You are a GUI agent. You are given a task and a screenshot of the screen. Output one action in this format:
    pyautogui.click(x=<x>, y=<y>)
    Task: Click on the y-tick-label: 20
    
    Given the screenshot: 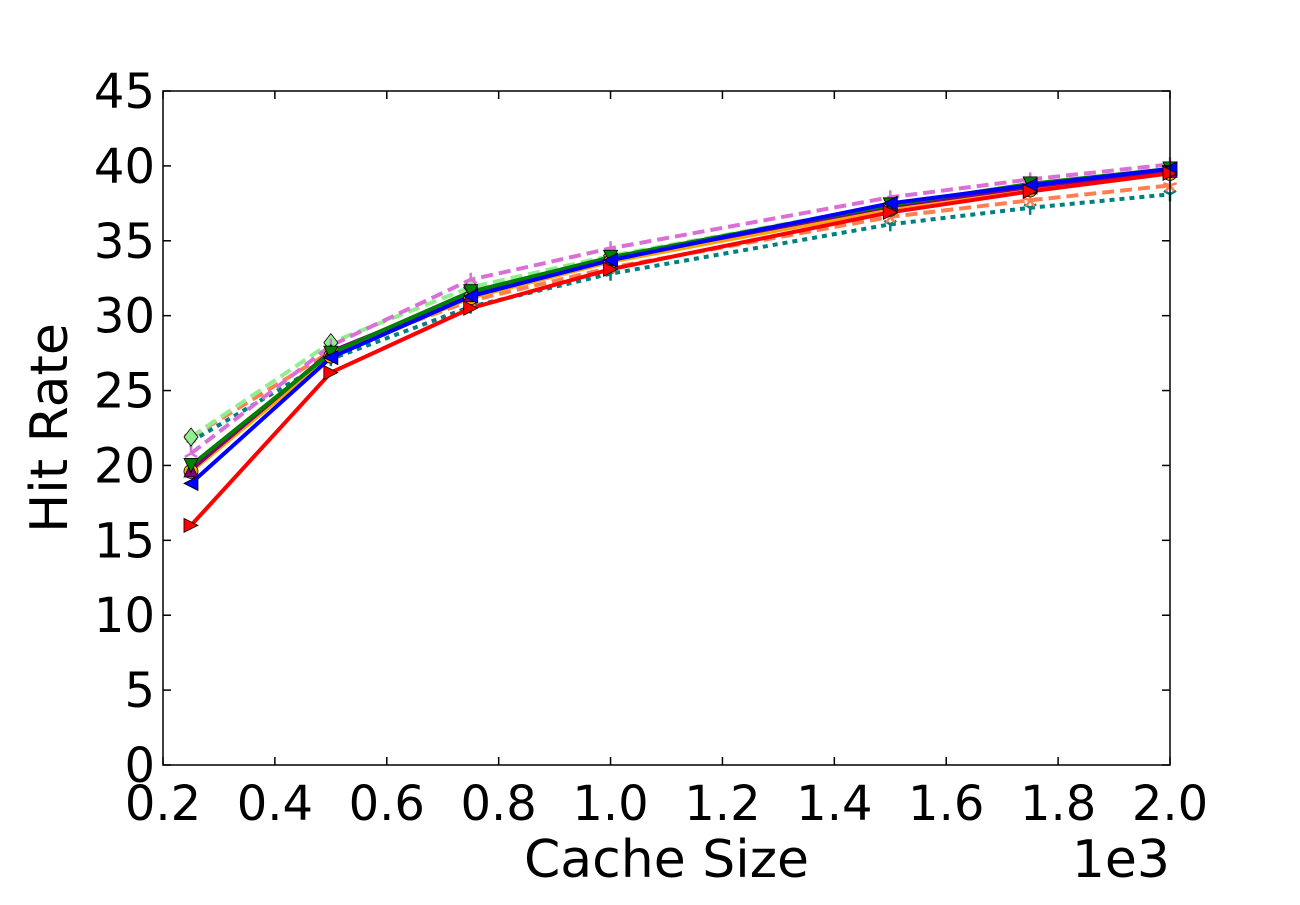 What is the action you would take?
    pyautogui.click(x=124, y=466)
    